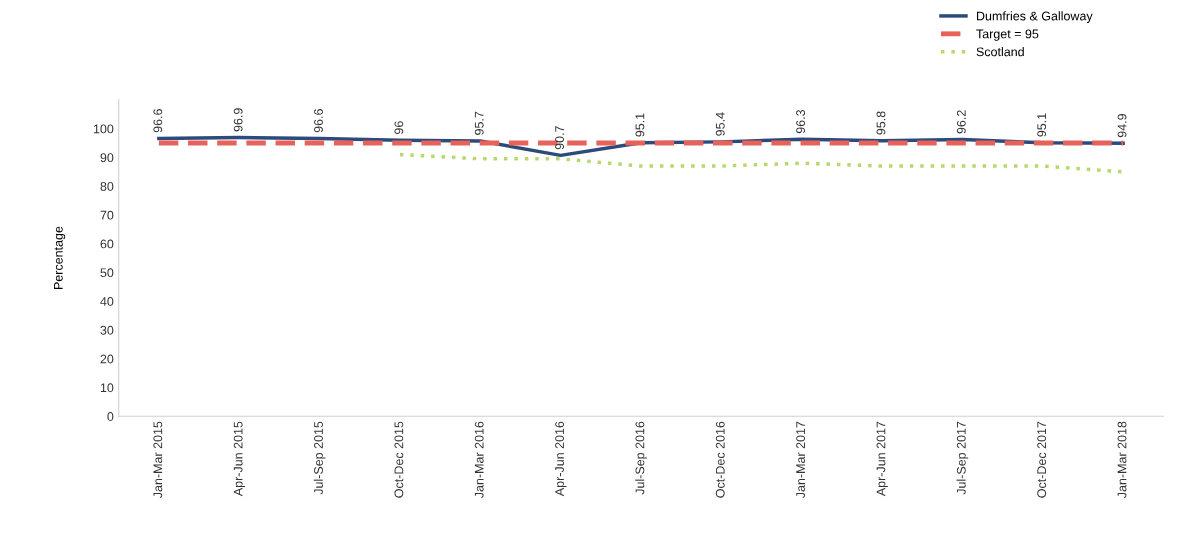 The width and height of the screenshot is (1187, 555). Describe the element at coordinates (882, 459) in the screenshot. I see `x-tick-label: Apr-Jun 2017` at that location.